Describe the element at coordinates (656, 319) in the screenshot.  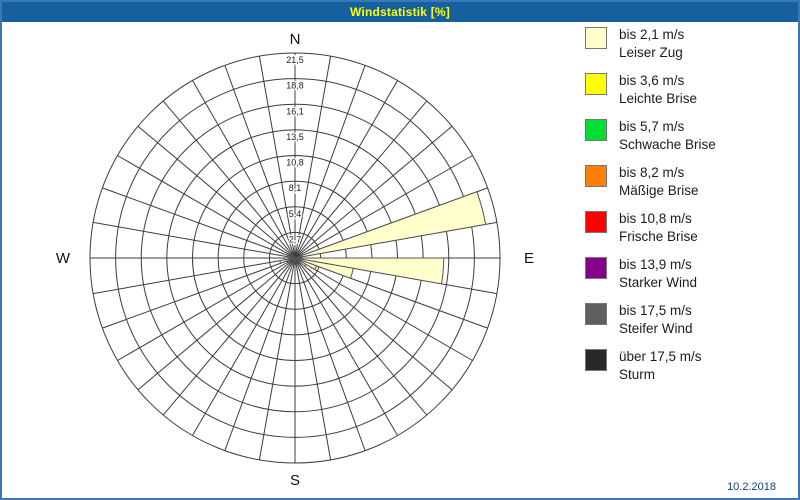
I see `legend-label: bis 17,5 m/s Steifer Wind` at that location.